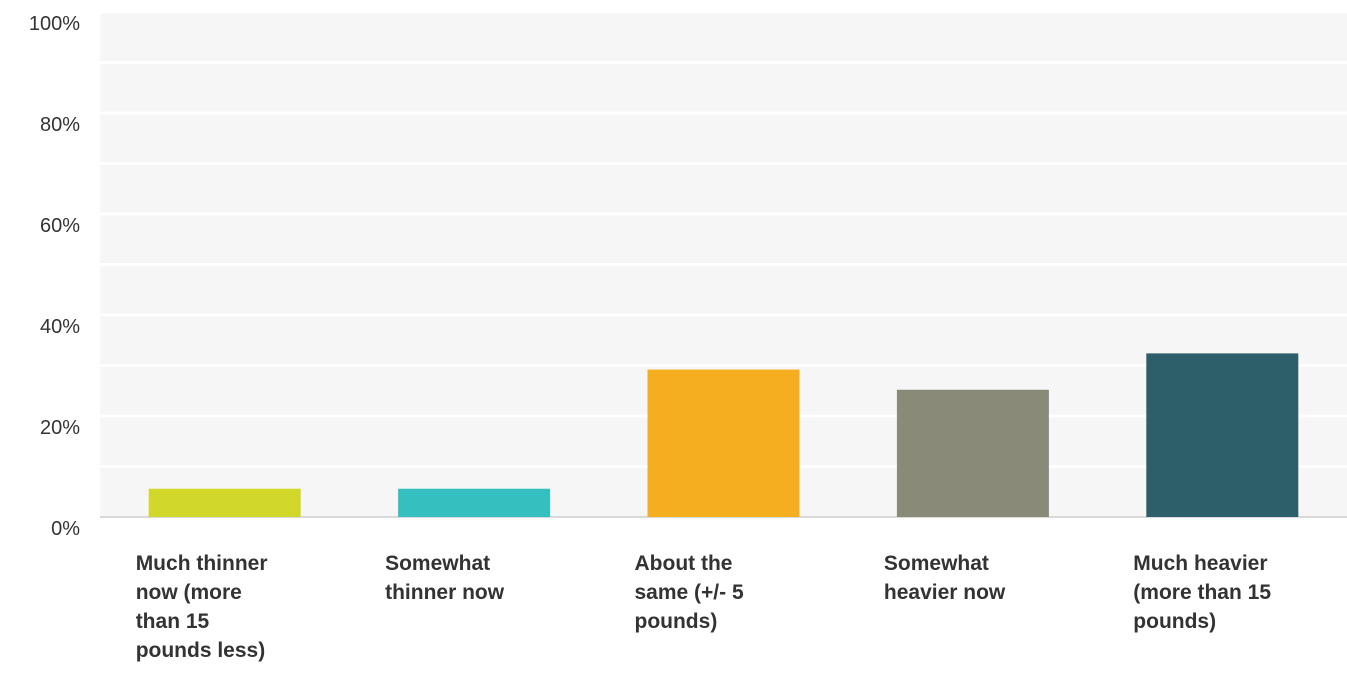 Image resolution: width=1347 pixels, height=685 pixels. What do you see at coordinates (60, 125) in the screenshot?
I see `y-tick-label: 80%` at bounding box center [60, 125].